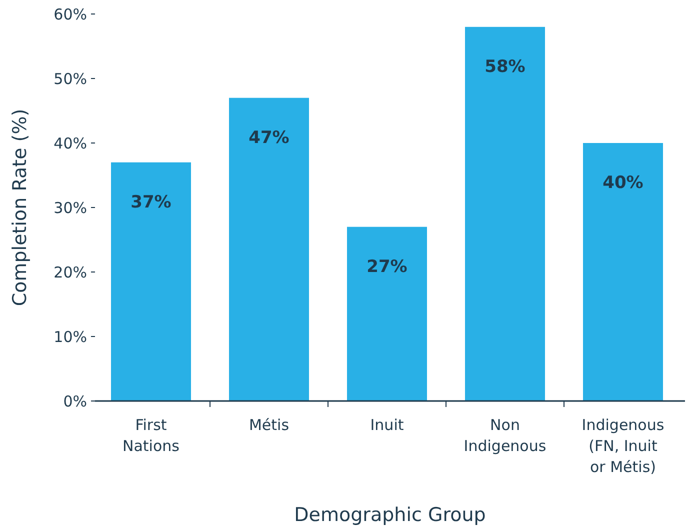  Describe the element at coordinates (390, 515) in the screenshot. I see `x-axis-title: Demographic Group` at that location.